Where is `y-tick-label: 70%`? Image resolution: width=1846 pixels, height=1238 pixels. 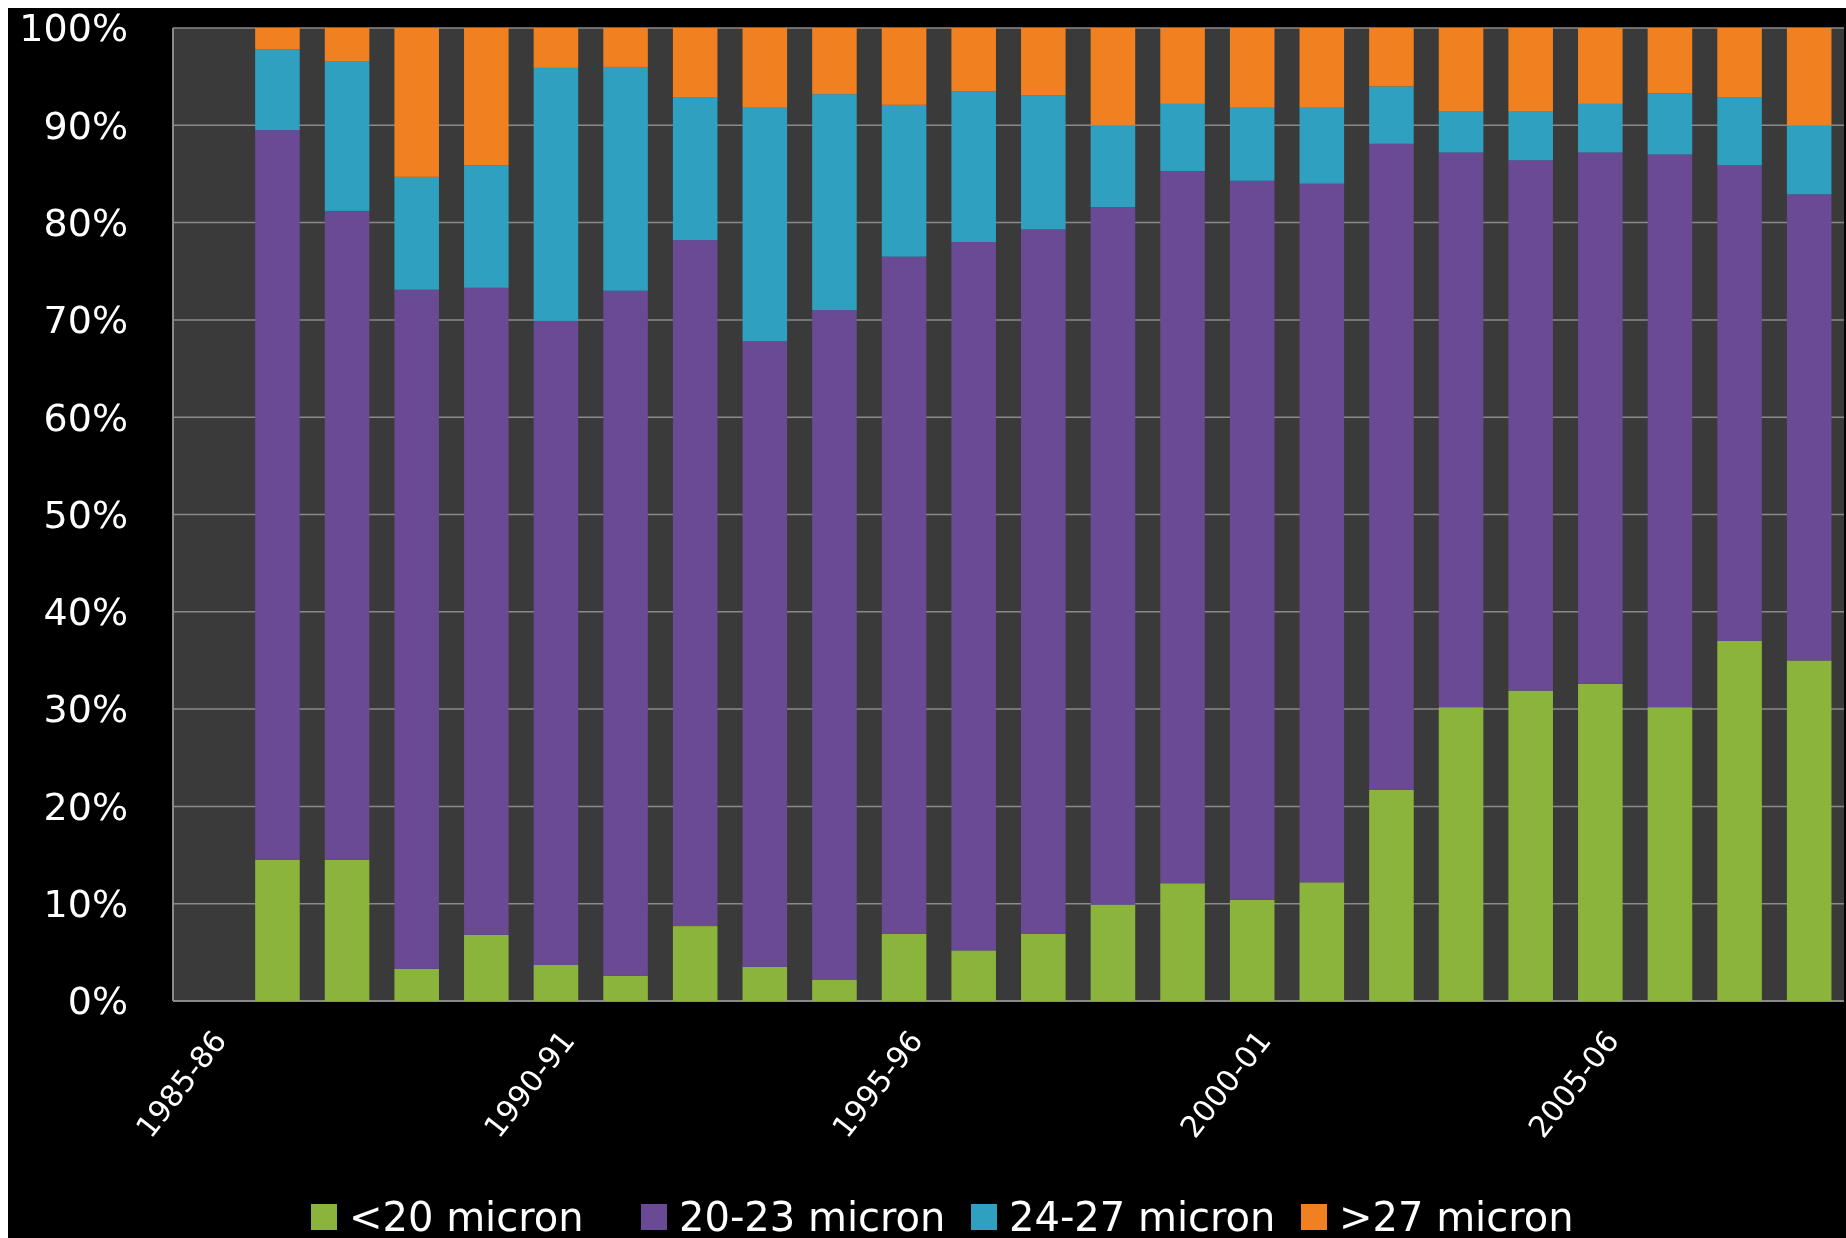
y-tick-label: 70% is located at coordinates (85, 320).